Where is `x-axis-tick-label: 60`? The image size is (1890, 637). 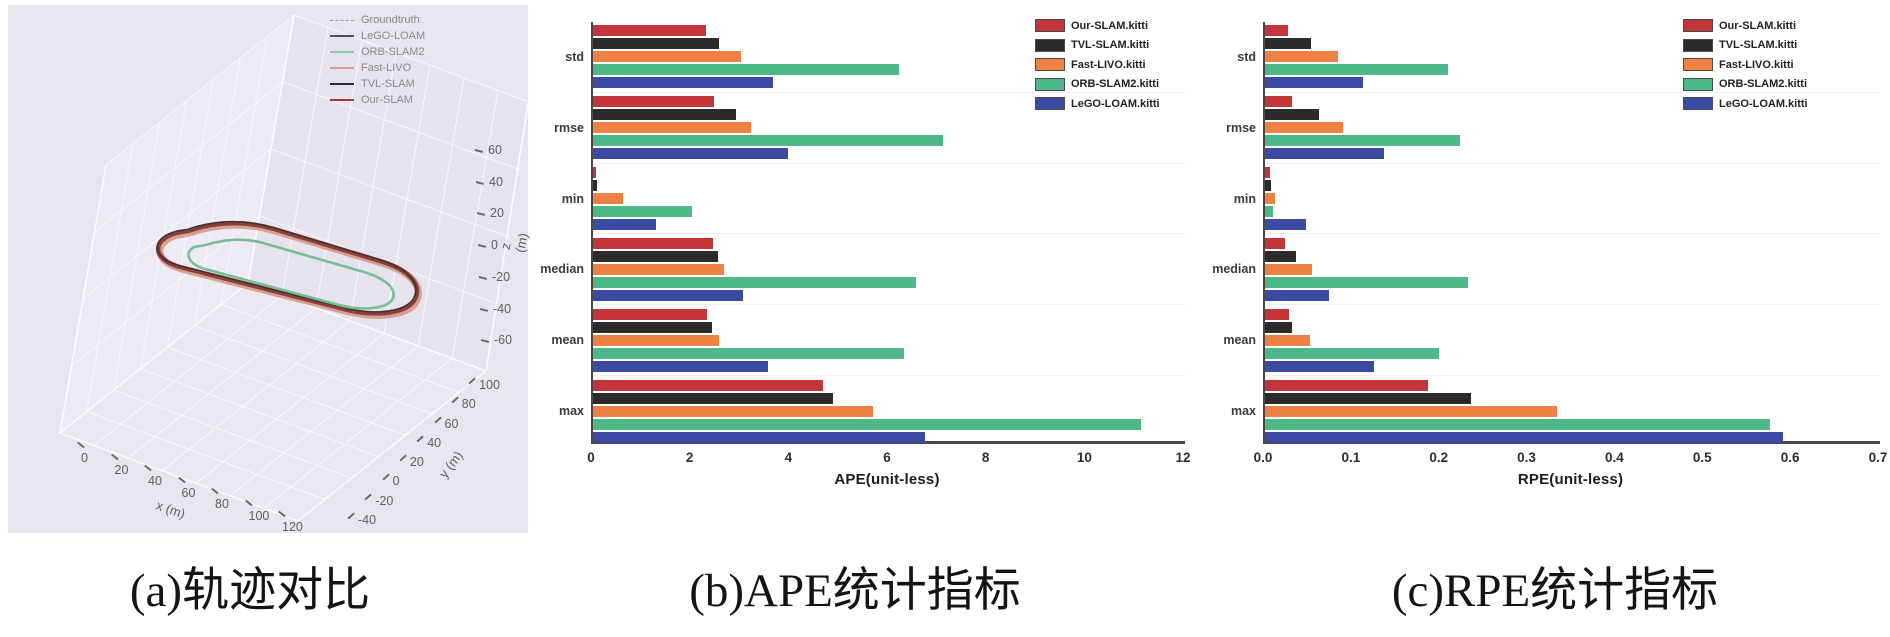
x-axis-tick-label: 60 is located at coordinates (188, 492).